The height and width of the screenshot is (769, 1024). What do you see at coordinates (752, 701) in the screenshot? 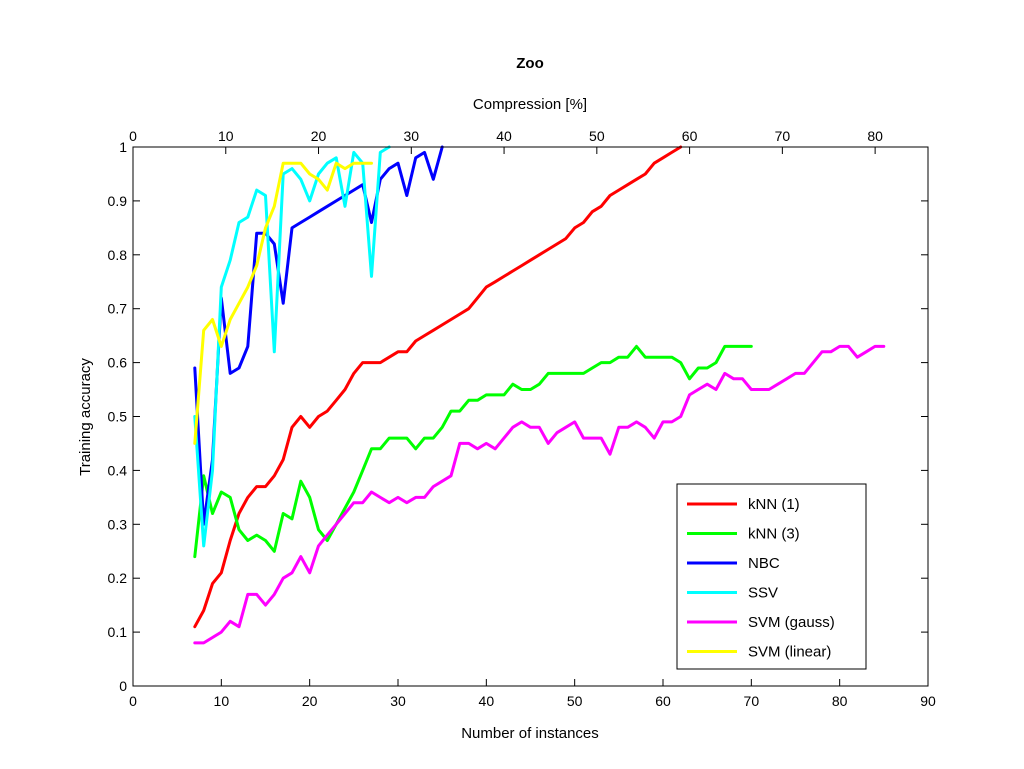
I see `x-tick-label: 70` at bounding box center [752, 701].